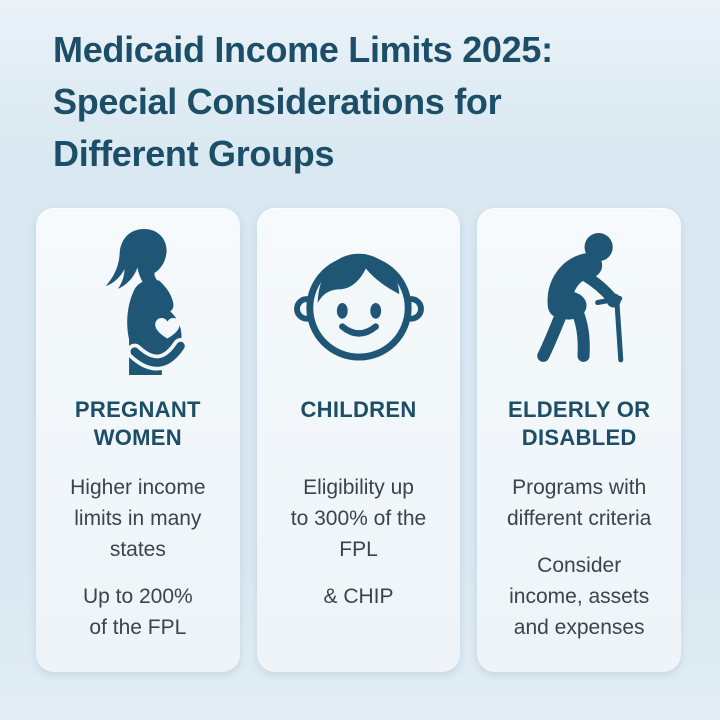  I want to click on card-heading: PREGNANT WOMEN, so click(137, 423).